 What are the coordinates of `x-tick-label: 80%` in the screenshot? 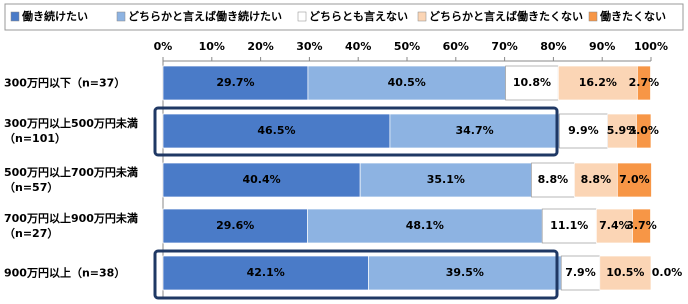 It's located at (553, 46).